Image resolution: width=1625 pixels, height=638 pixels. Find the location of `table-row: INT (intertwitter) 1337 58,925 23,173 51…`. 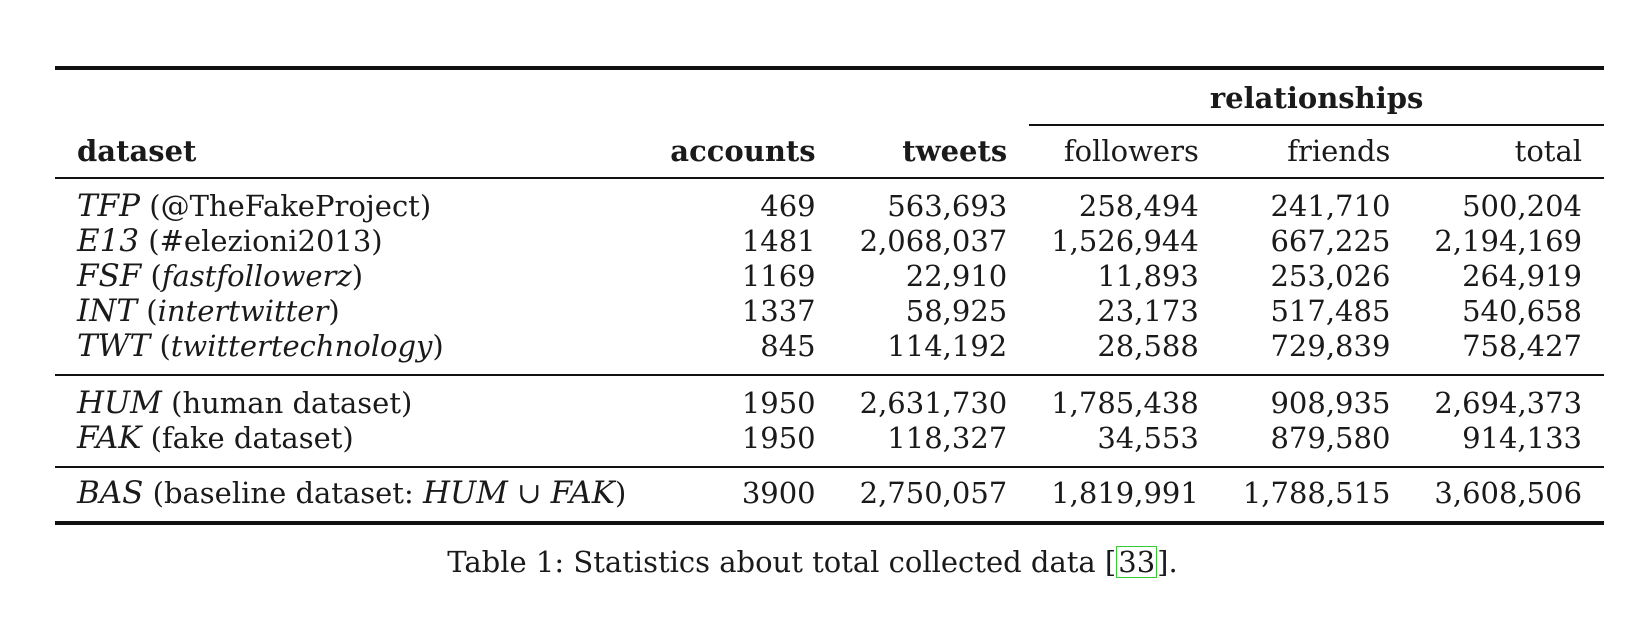

table-row: INT (intertwitter) 1337 58,925 23,173 51… is located at coordinates (829, 311).